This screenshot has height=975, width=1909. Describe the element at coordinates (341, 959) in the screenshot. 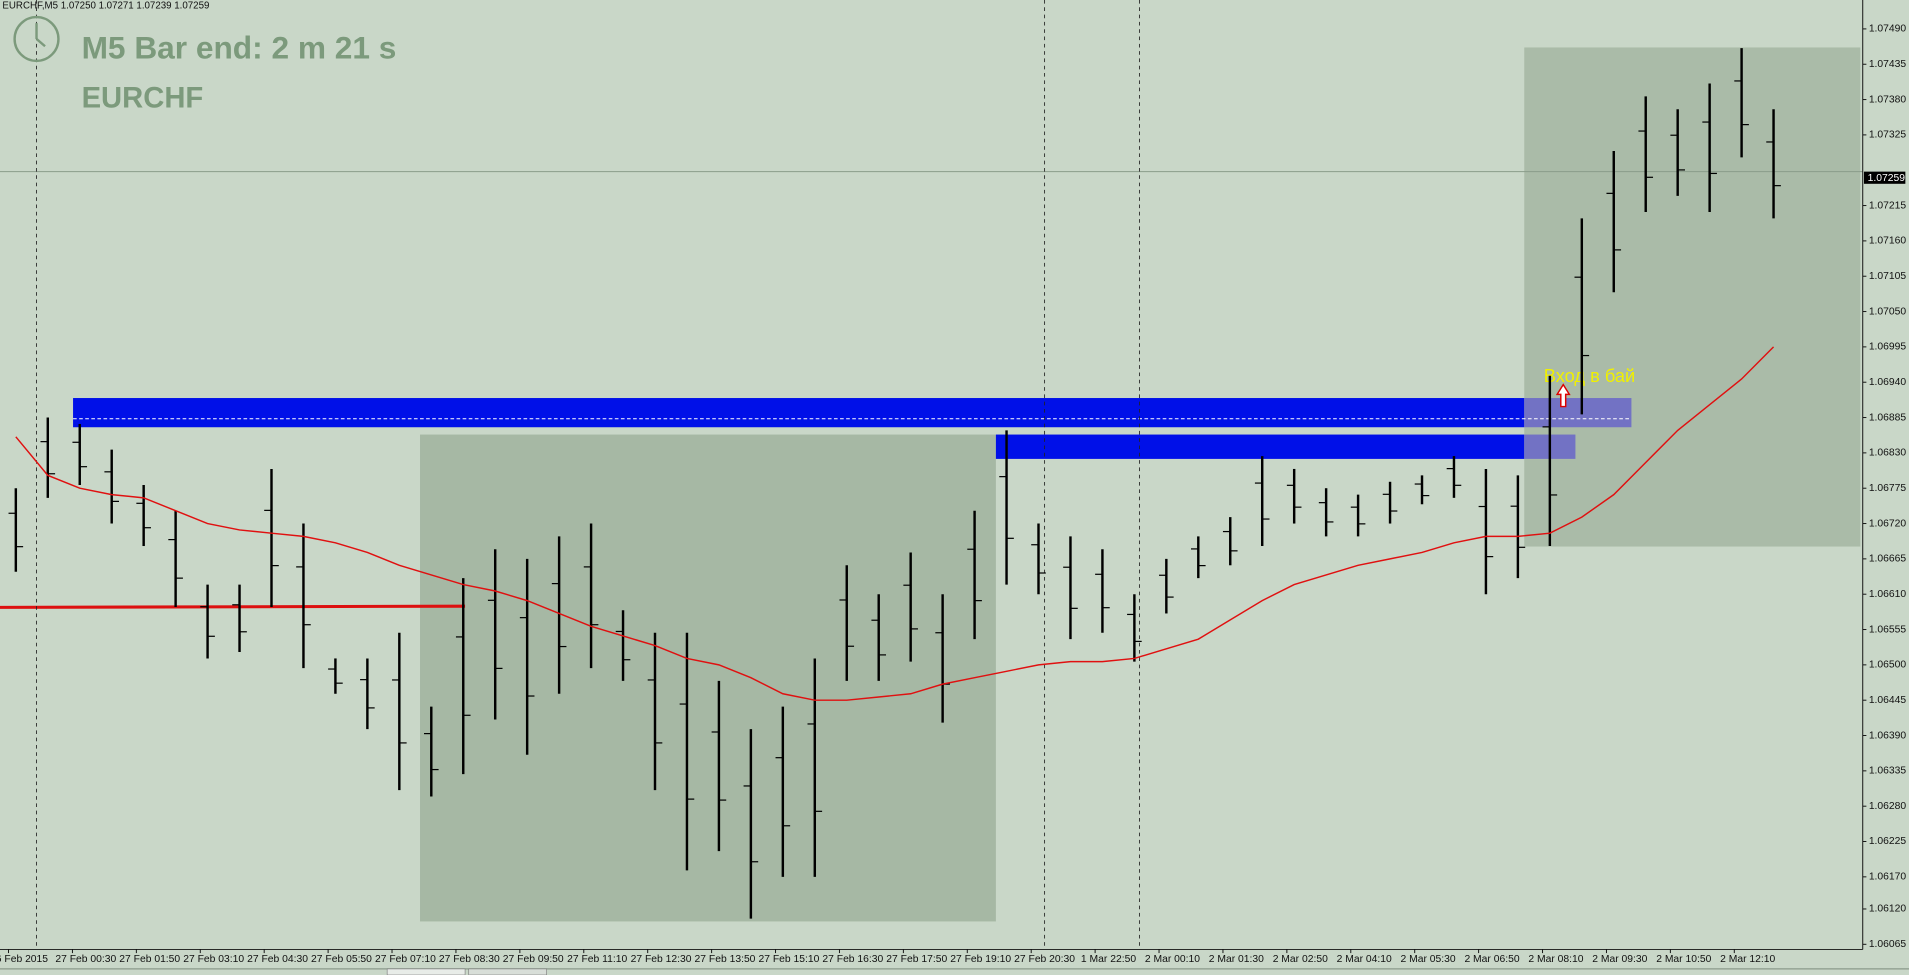

I see `x-tick-label: 27 Feb 05:50` at that location.